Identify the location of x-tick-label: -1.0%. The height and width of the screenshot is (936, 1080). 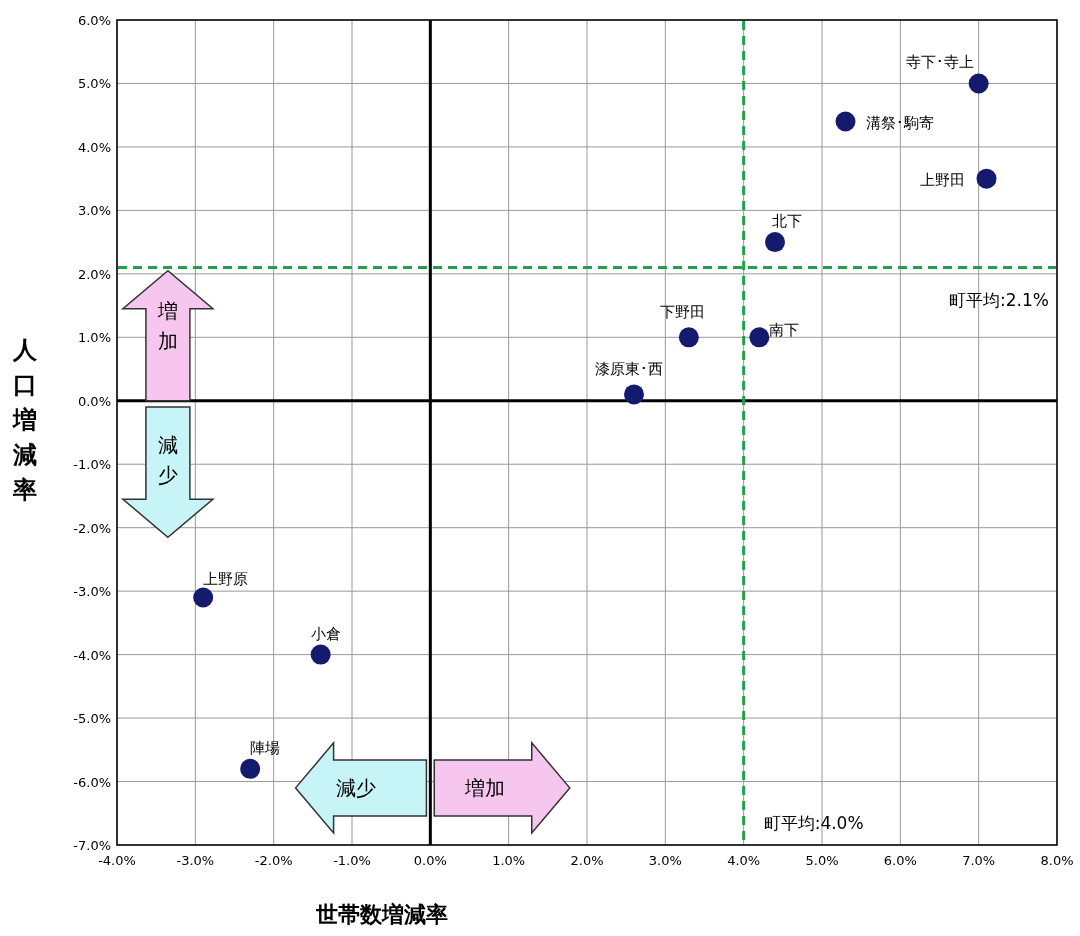
(352, 860).